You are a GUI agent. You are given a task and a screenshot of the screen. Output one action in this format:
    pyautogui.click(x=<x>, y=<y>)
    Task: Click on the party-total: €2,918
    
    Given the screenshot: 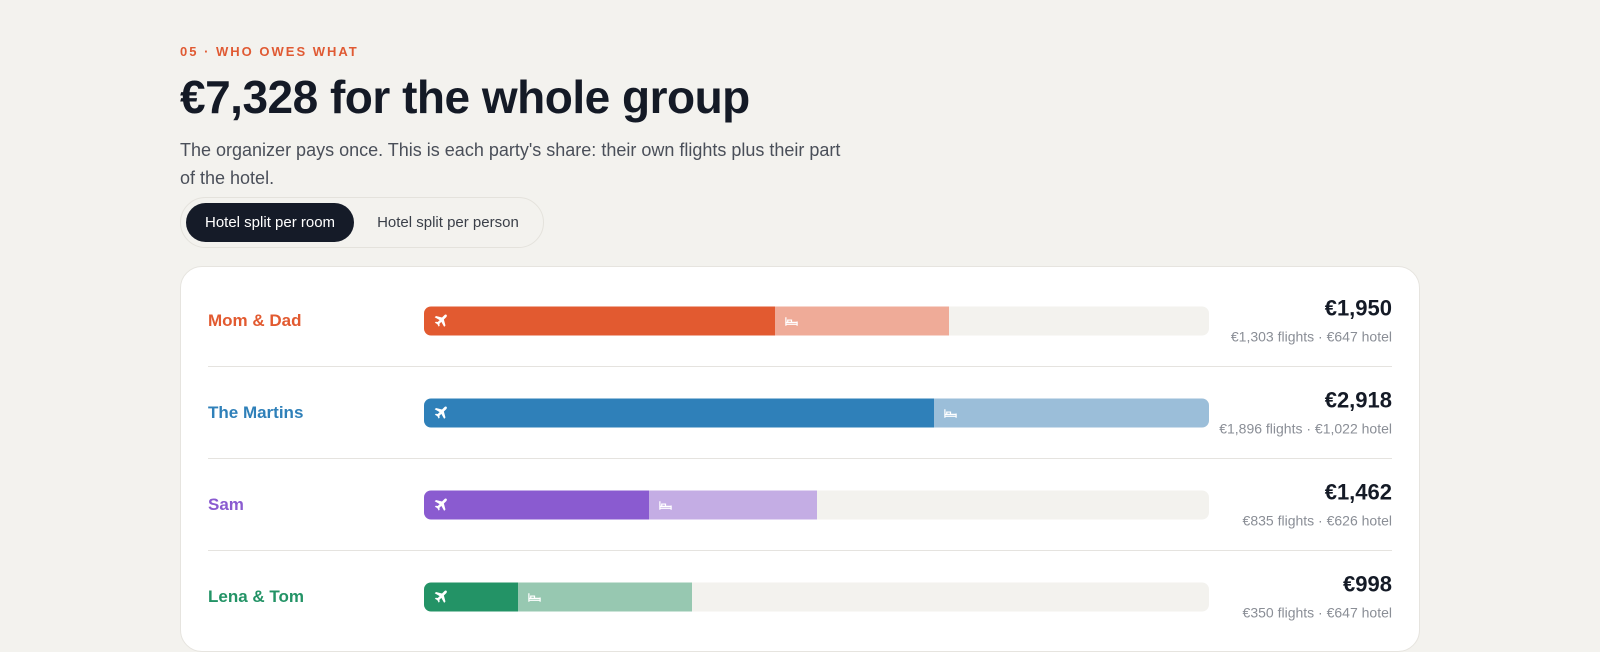 What is the action you would take?
    pyautogui.click(x=1358, y=399)
    